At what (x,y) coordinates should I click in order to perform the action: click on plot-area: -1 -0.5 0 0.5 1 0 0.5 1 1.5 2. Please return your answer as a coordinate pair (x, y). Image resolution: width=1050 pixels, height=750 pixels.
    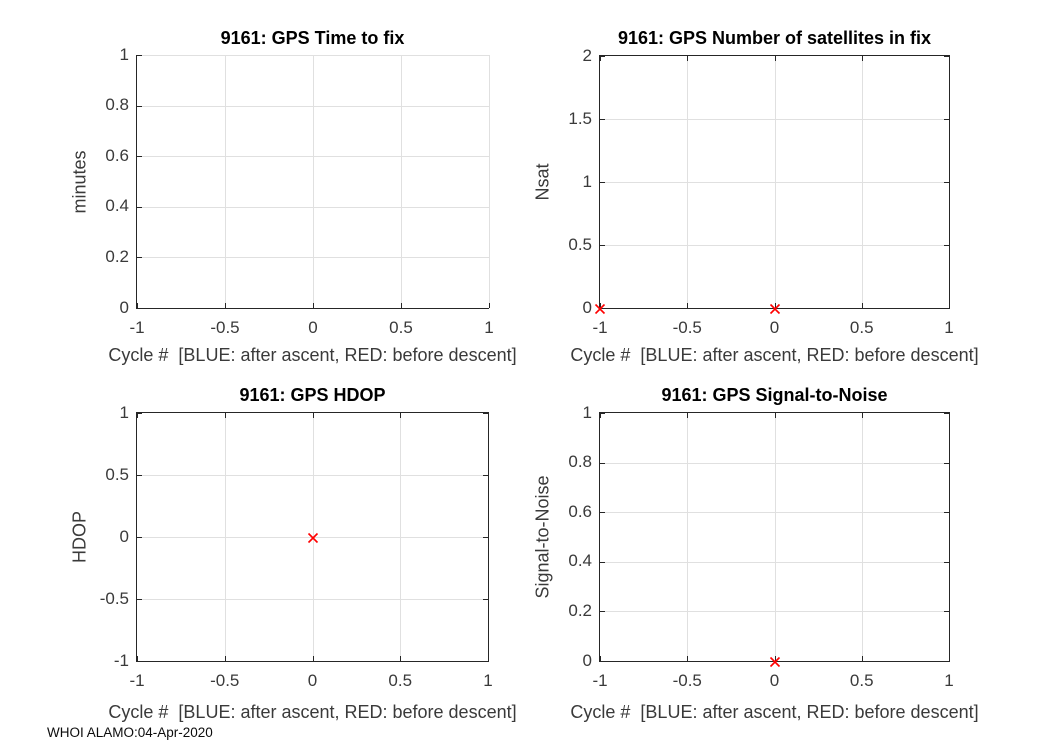
    Looking at the image, I should click on (760, 191).